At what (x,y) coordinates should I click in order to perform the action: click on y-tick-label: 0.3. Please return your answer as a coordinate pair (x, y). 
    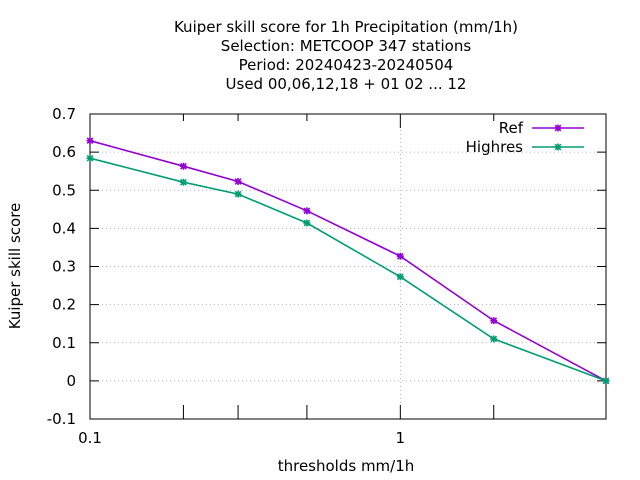
    Looking at the image, I should click on (64, 267).